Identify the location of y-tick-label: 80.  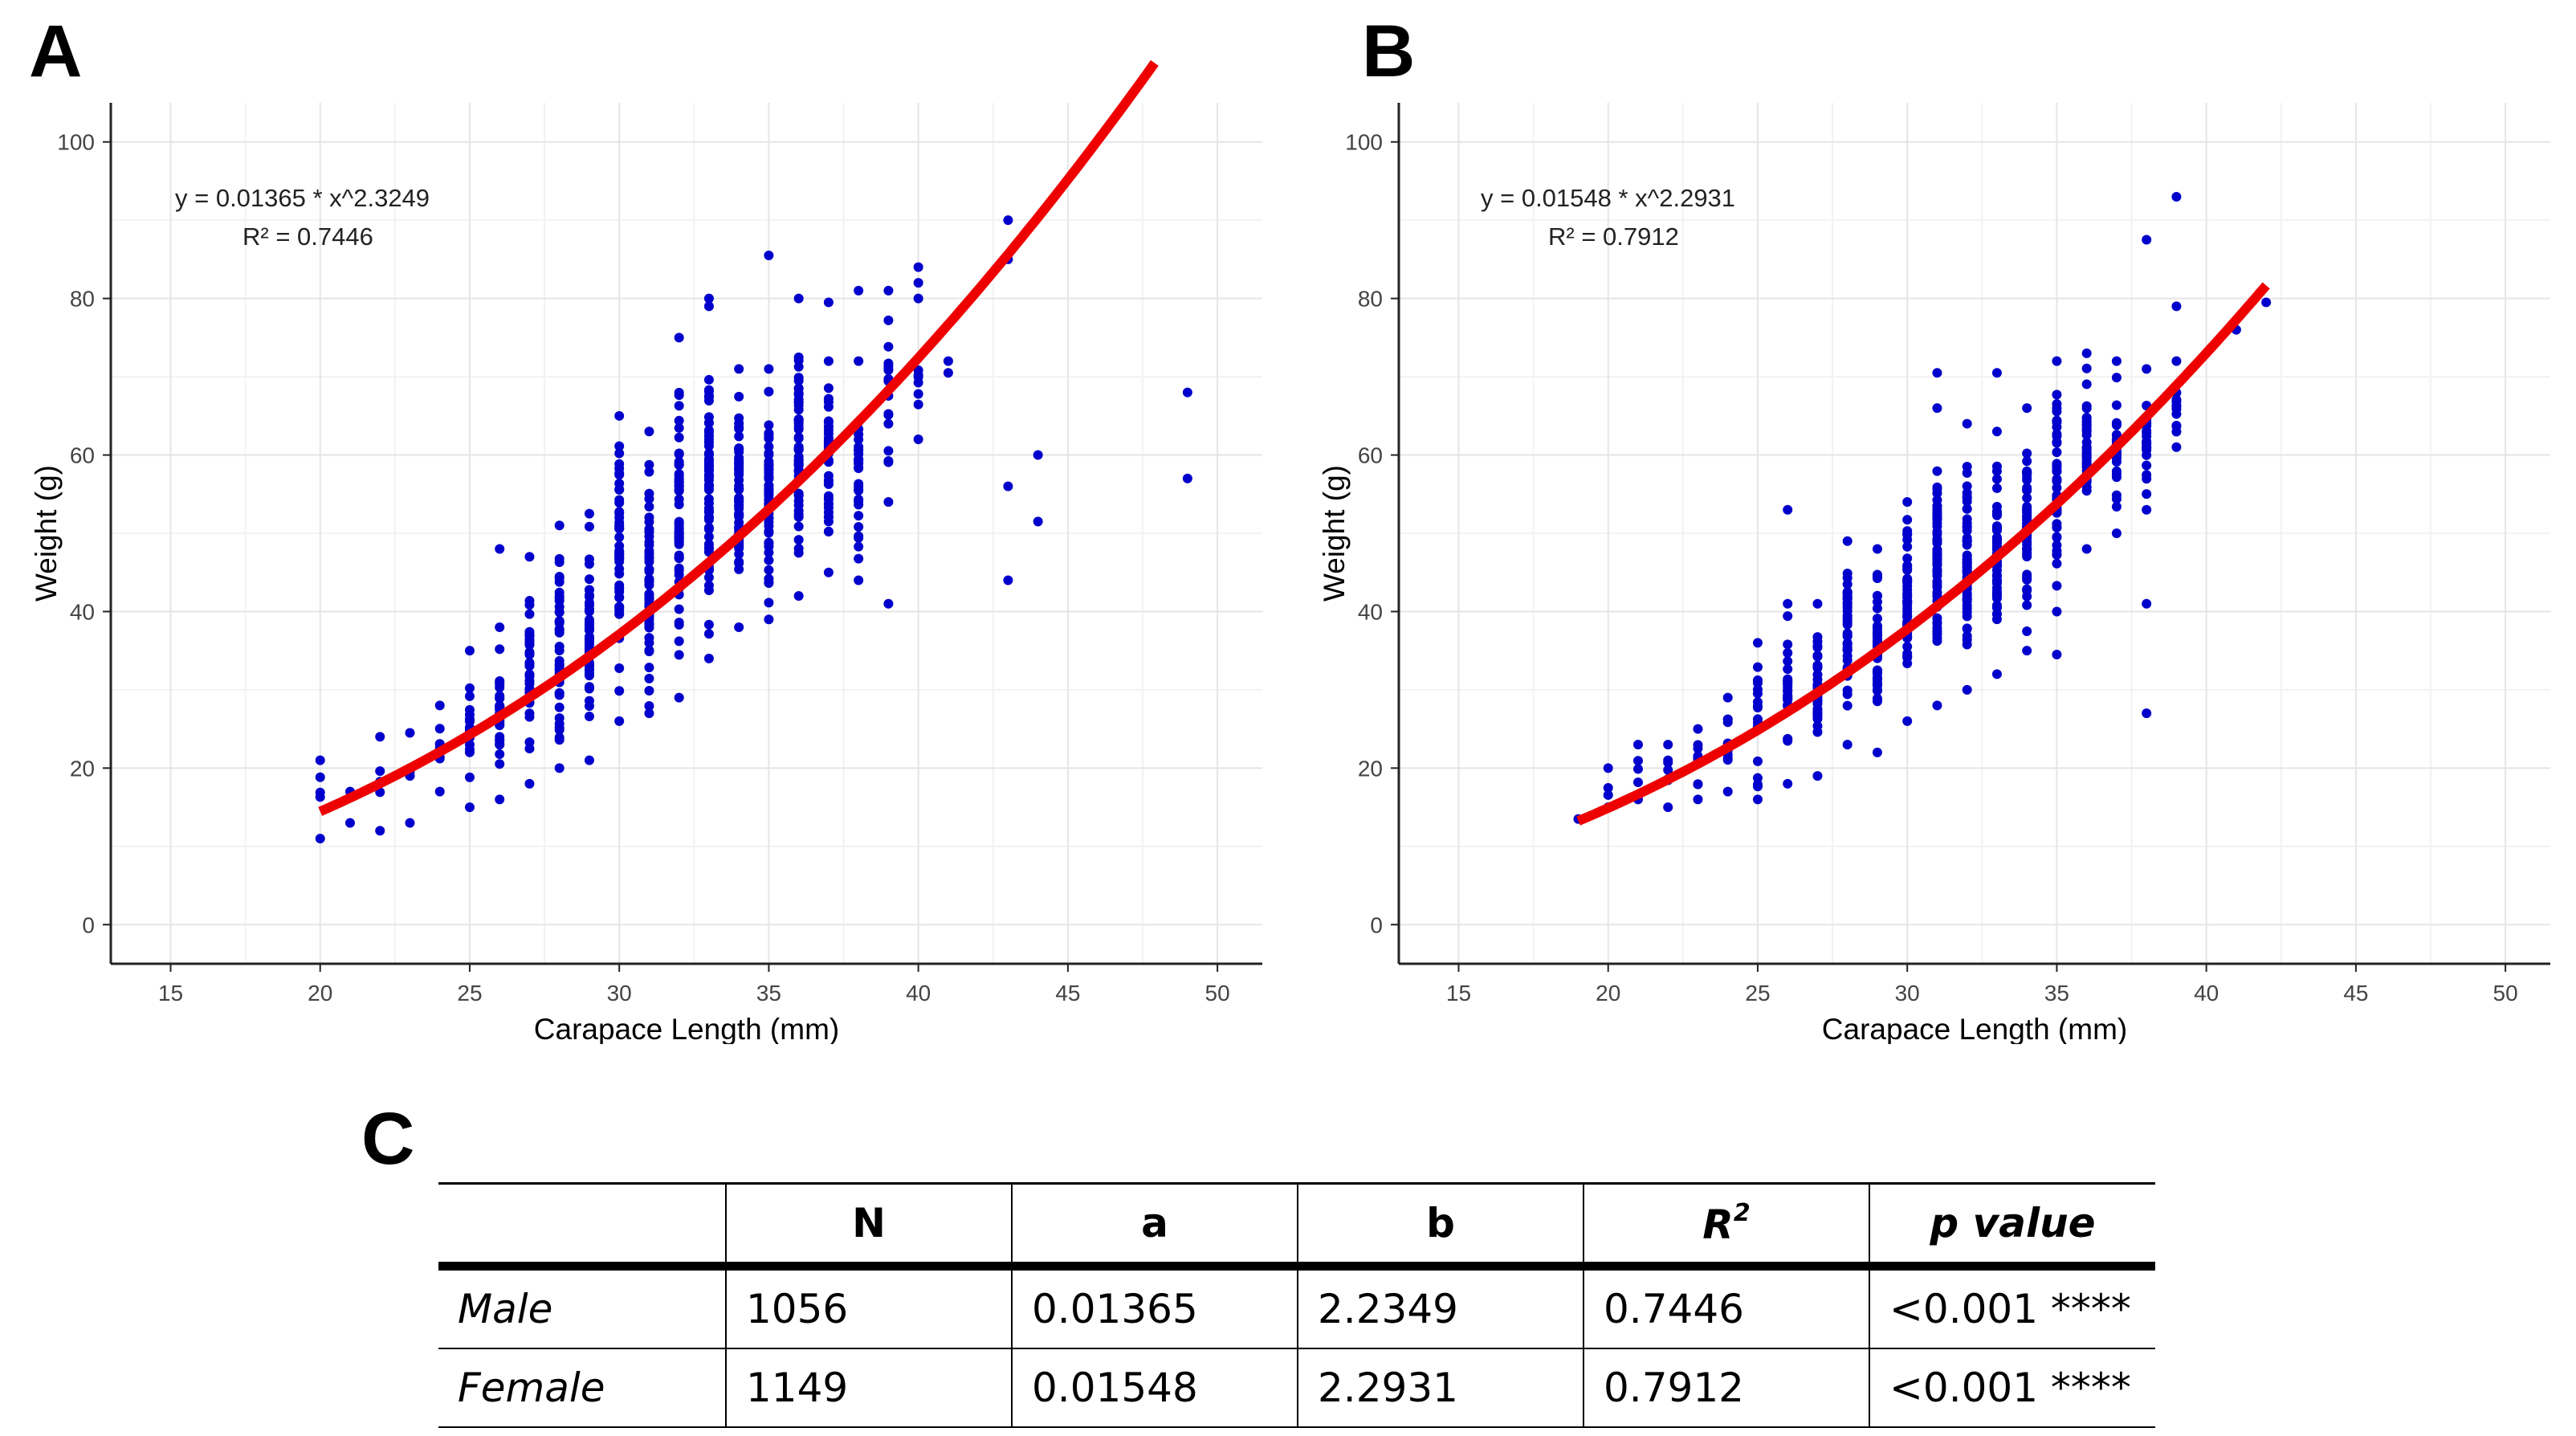
(82, 299).